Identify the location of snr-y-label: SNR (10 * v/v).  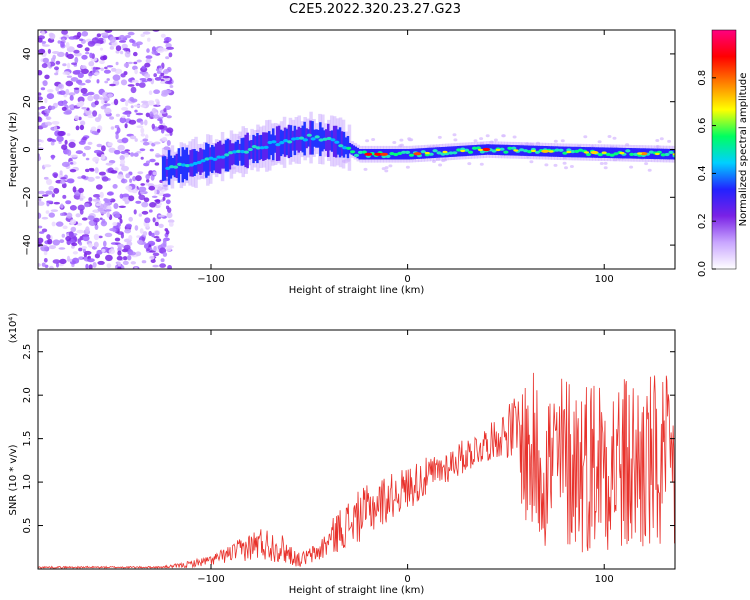
(13, 479).